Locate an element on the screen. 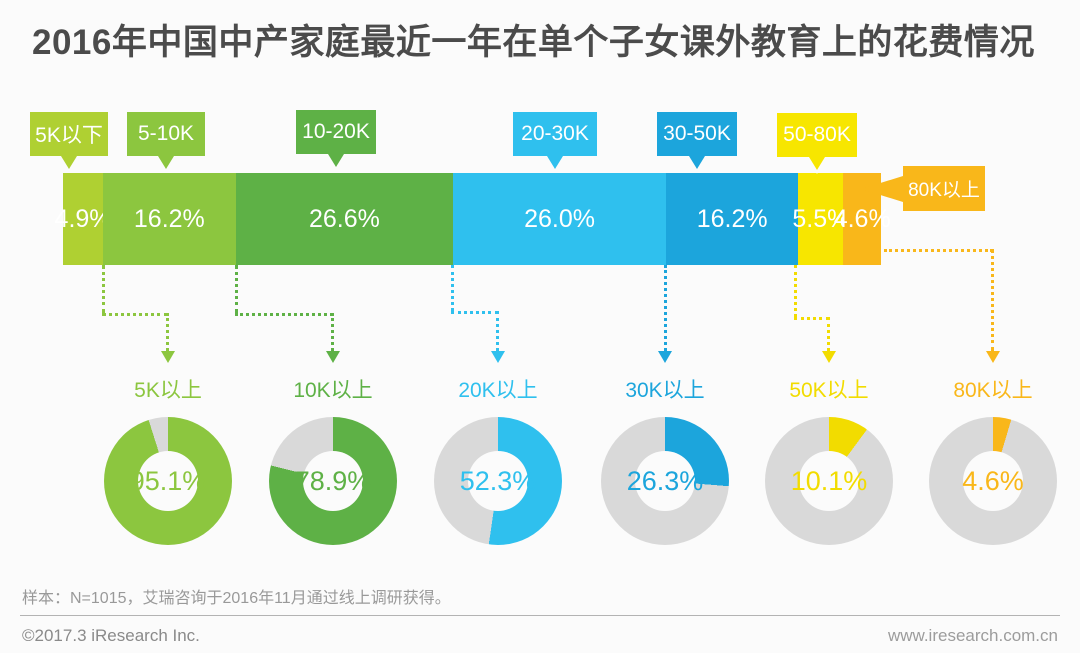  donut-chart-over-20k: 52.3% is located at coordinates (498, 481).